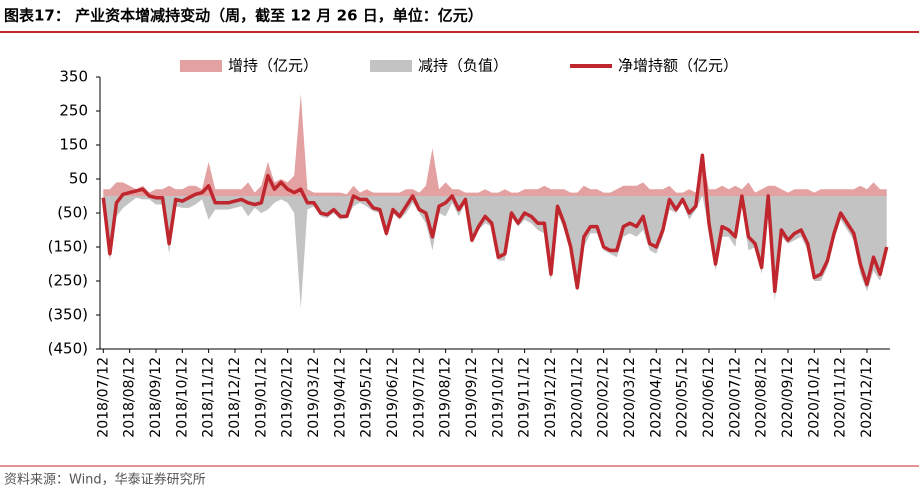 Image resolution: width=919 pixels, height=499 pixels. I want to click on legend-label: 增持（亿元）, so click(273, 66).